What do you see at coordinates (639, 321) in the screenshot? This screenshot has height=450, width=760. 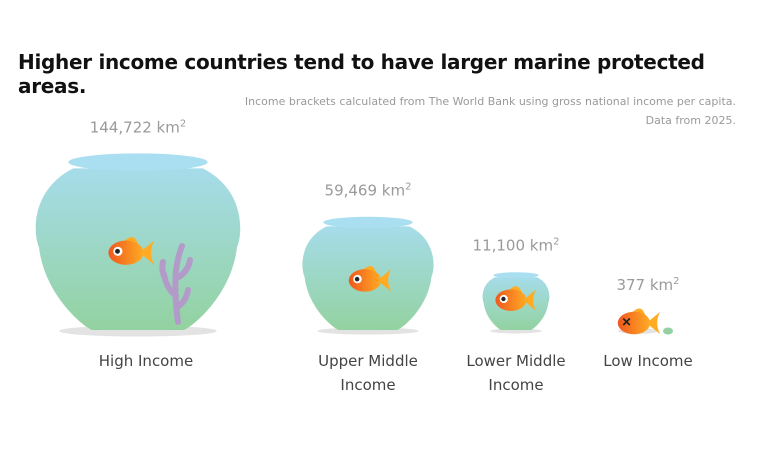 I see `dead-goldfish-icon` at bounding box center [639, 321].